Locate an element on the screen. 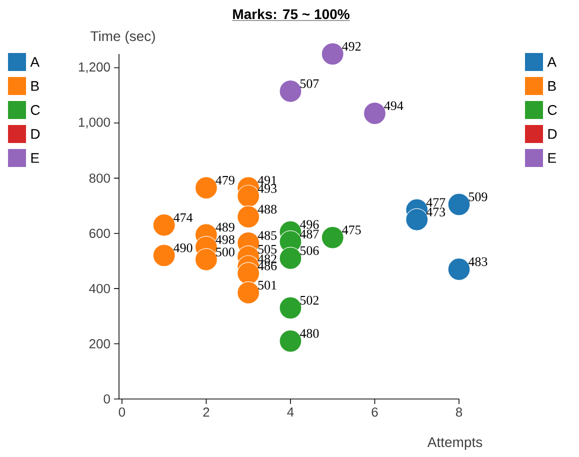 This screenshot has width=579, height=457. text: C is located at coordinates (35, 110).